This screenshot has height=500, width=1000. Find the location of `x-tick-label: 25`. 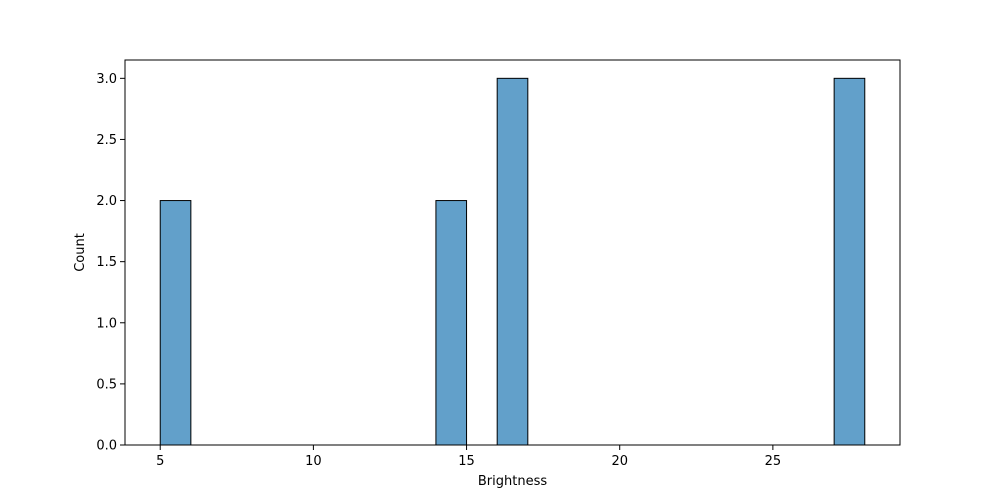

x-tick-label: 25 is located at coordinates (773, 461).